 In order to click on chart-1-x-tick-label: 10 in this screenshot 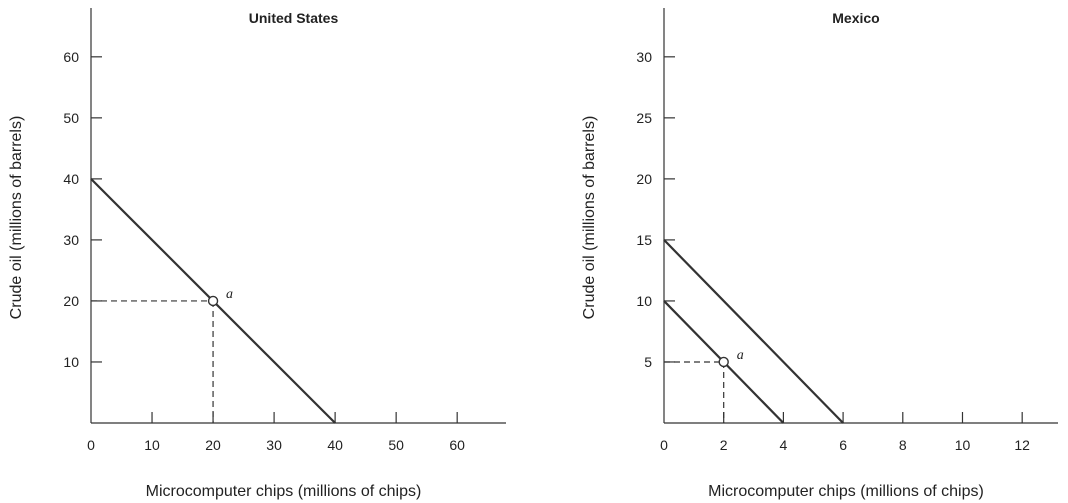, I will do `click(152, 445)`.